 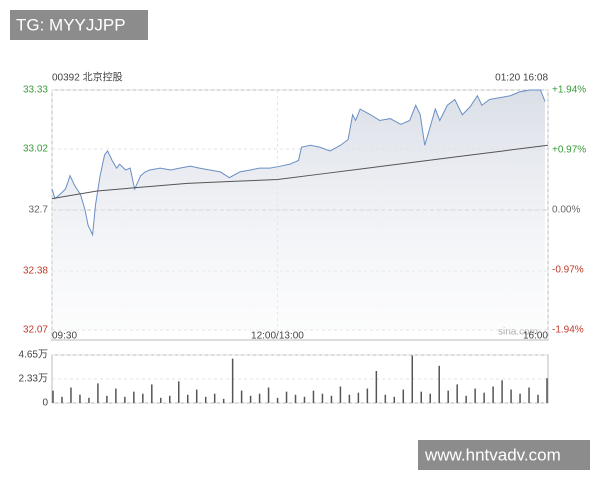 I want to click on watermark-box, so click(x=504, y=455).